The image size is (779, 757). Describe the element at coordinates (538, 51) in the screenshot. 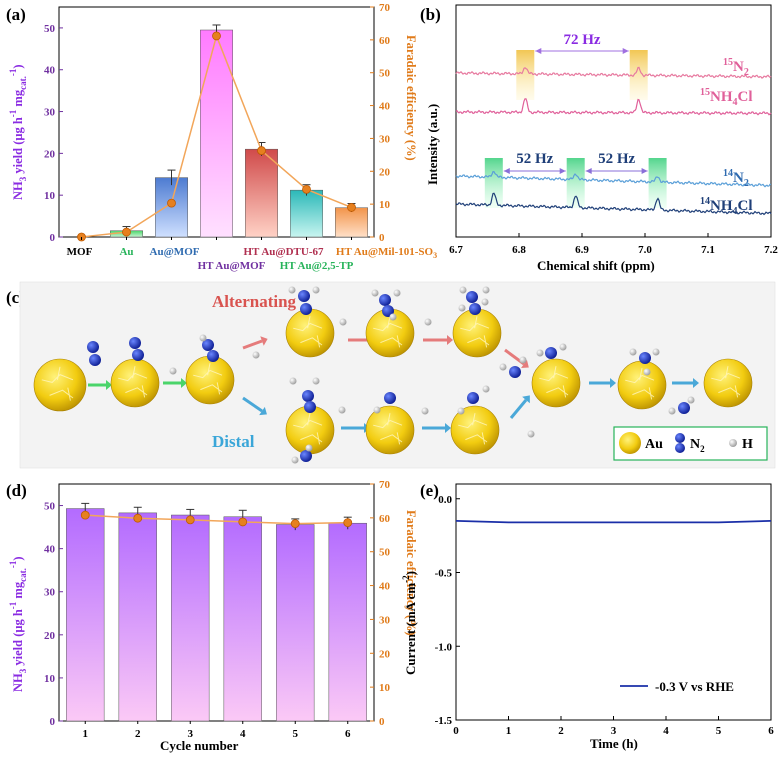

I see `arrow-72hz-head-left` at that location.